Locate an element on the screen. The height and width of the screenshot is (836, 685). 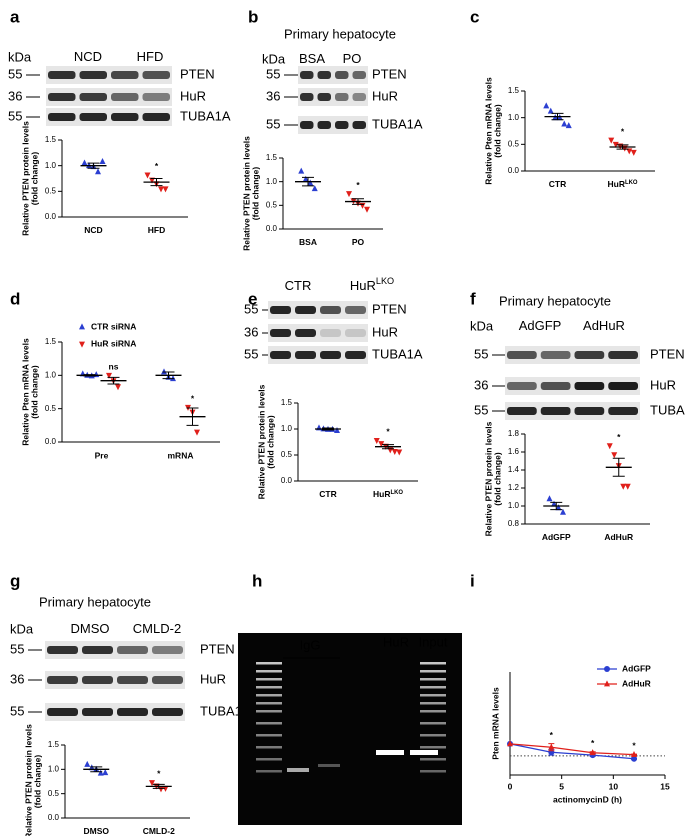
lane-label-base: HuR is located at coordinates (363, 285).